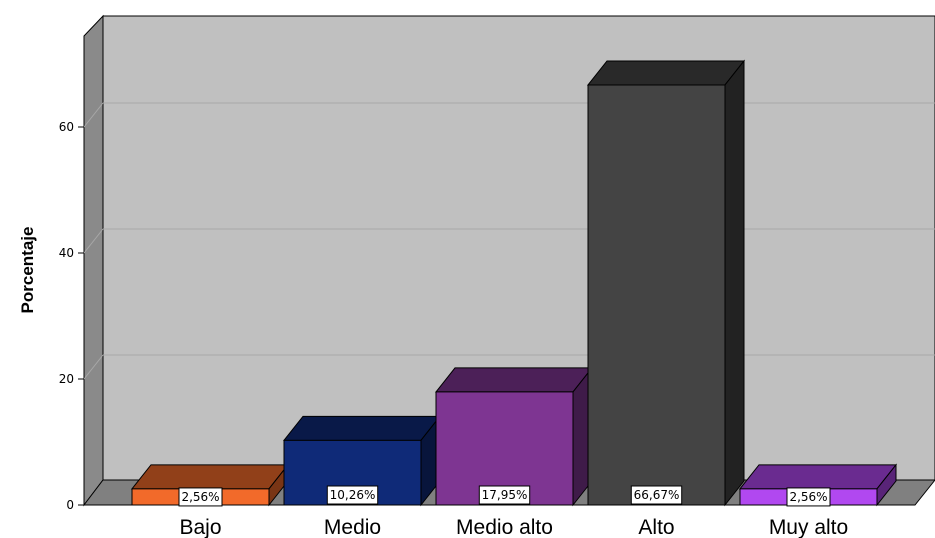 The width and height of the screenshot is (935, 538). Describe the element at coordinates (808, 527) in the screenshot. I see `x-tick-label: Muy alto` at that location.